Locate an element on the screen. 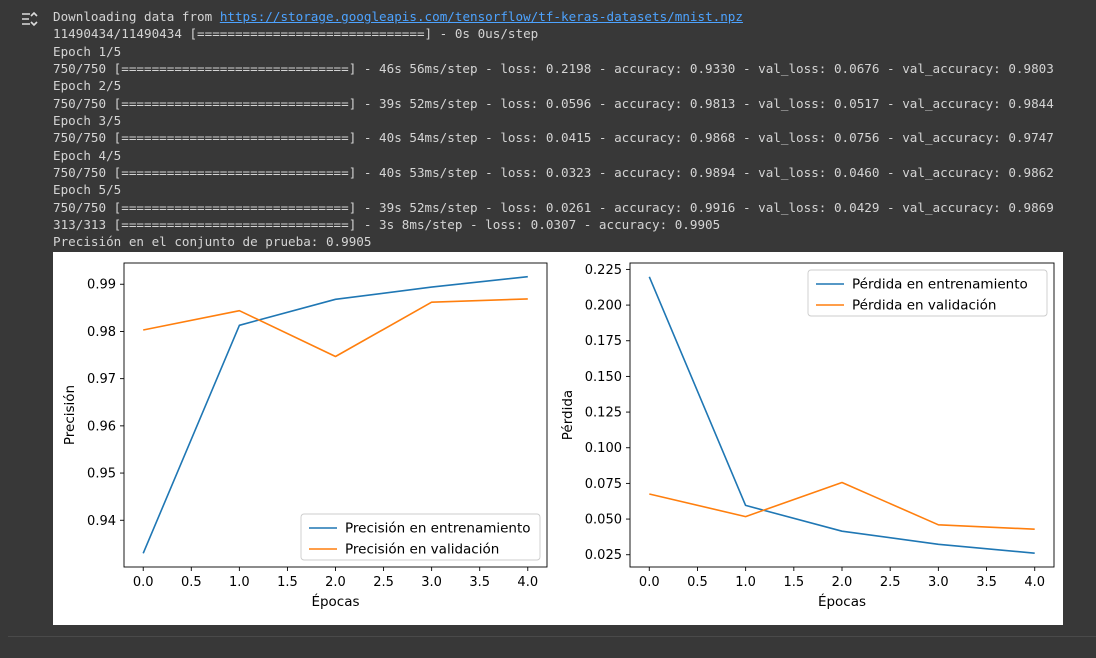 Image resolution: width=1096 pixels, height=658 pixels. y-tick-label: 0.99 is located at coordinates (101, 285).